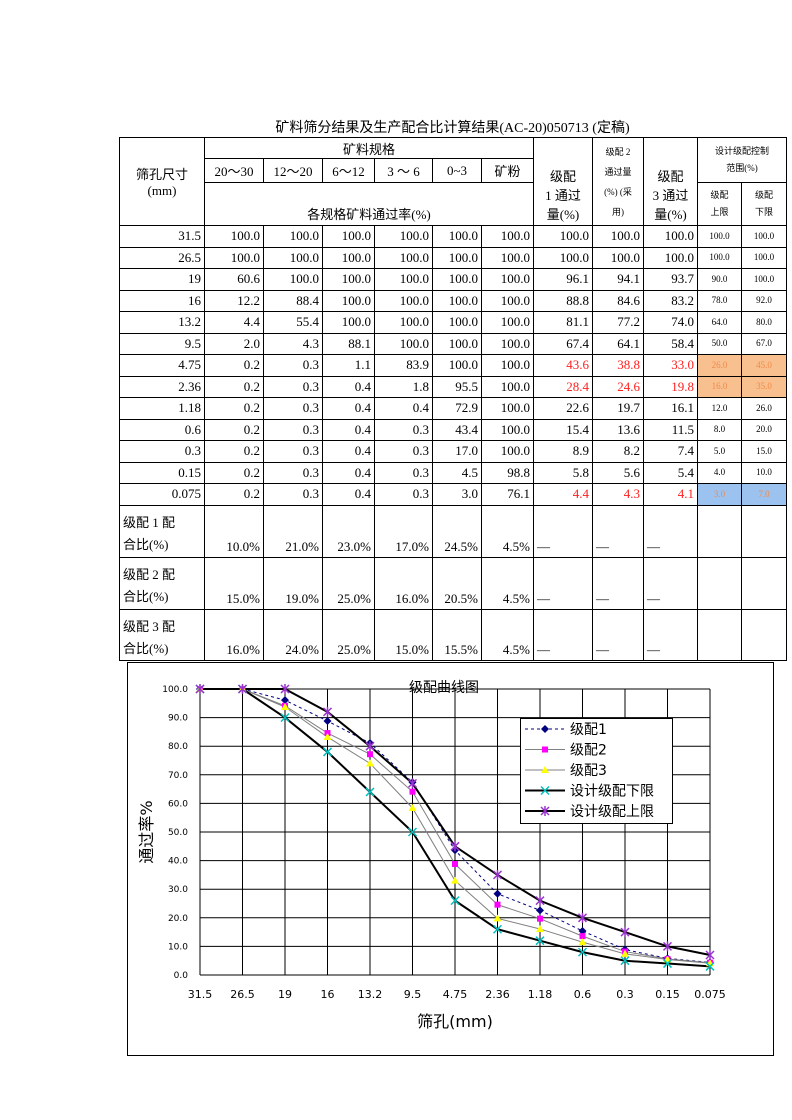  Describe the element at coordinates (444, 688) in the screenshot. I see `chart-title: 级配曲线图` at that location.